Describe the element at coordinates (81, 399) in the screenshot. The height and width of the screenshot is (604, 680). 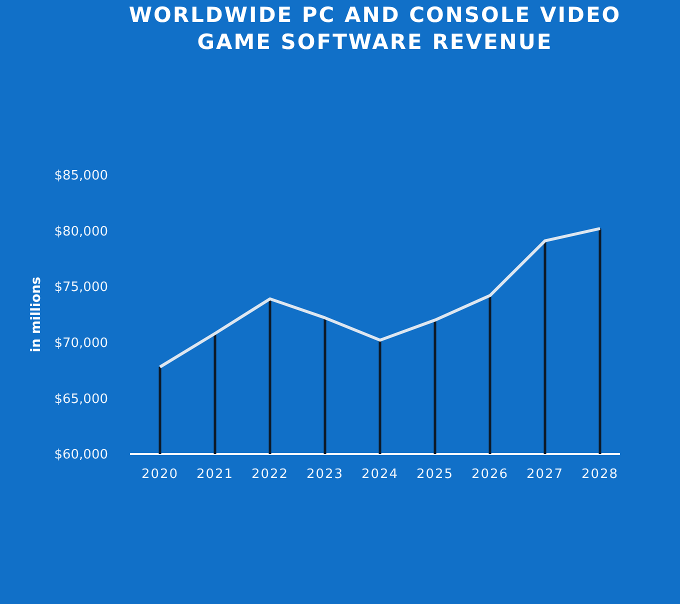
I see `y-tick-label: $65,000` at that location.